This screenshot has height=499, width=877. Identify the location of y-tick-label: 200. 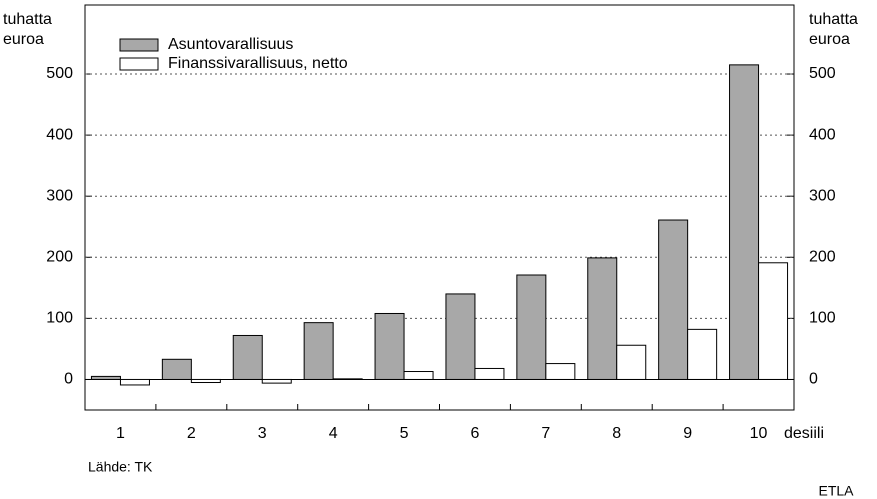
(59, 257).